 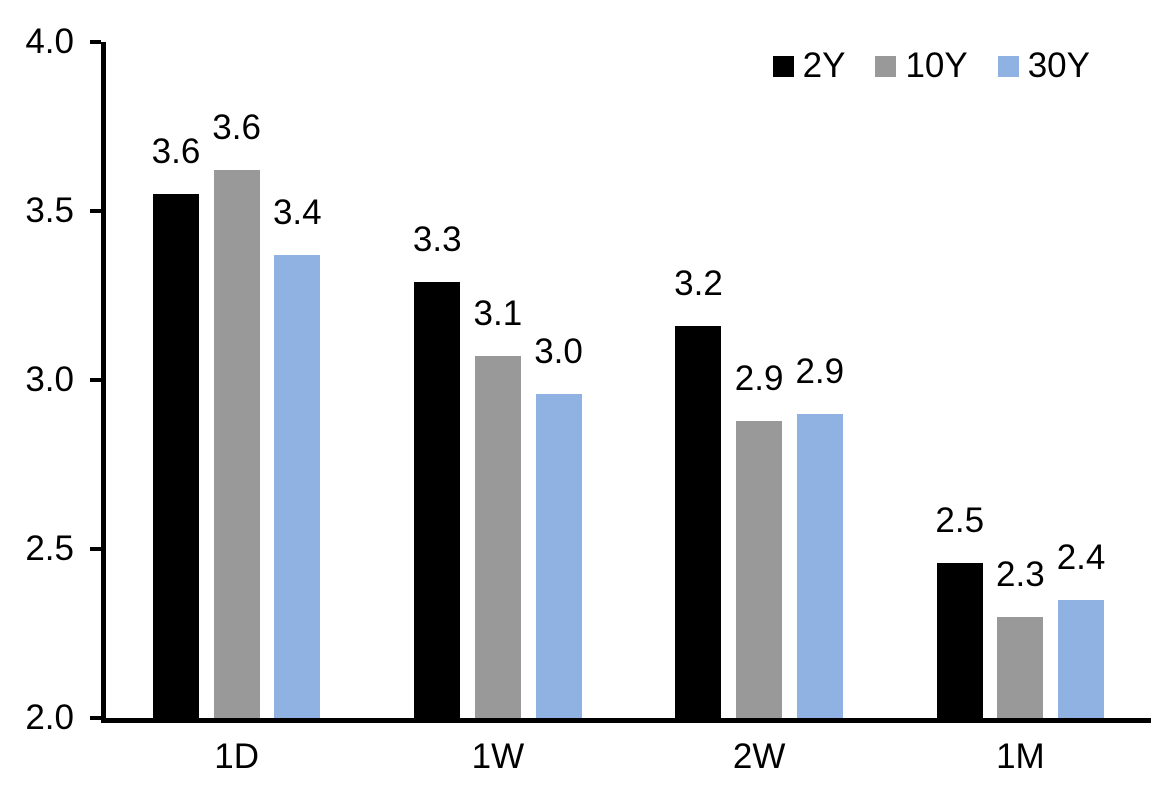 I want to click on y-axis-tick-label: 3.0, so click(x=49, y=379).